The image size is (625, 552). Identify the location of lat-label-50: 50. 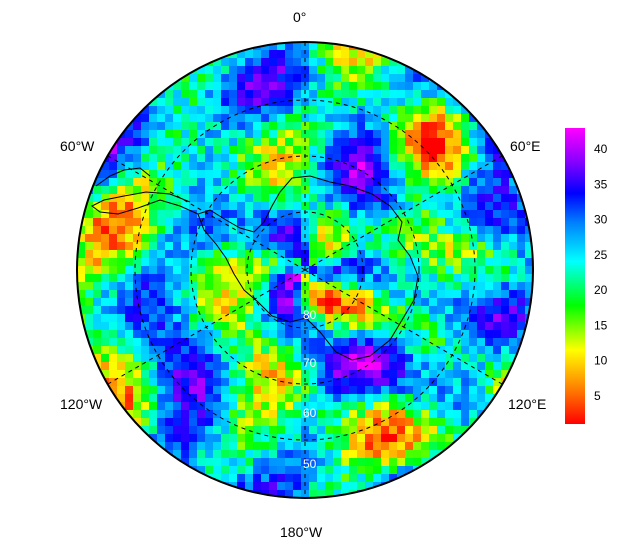
(310, 464).